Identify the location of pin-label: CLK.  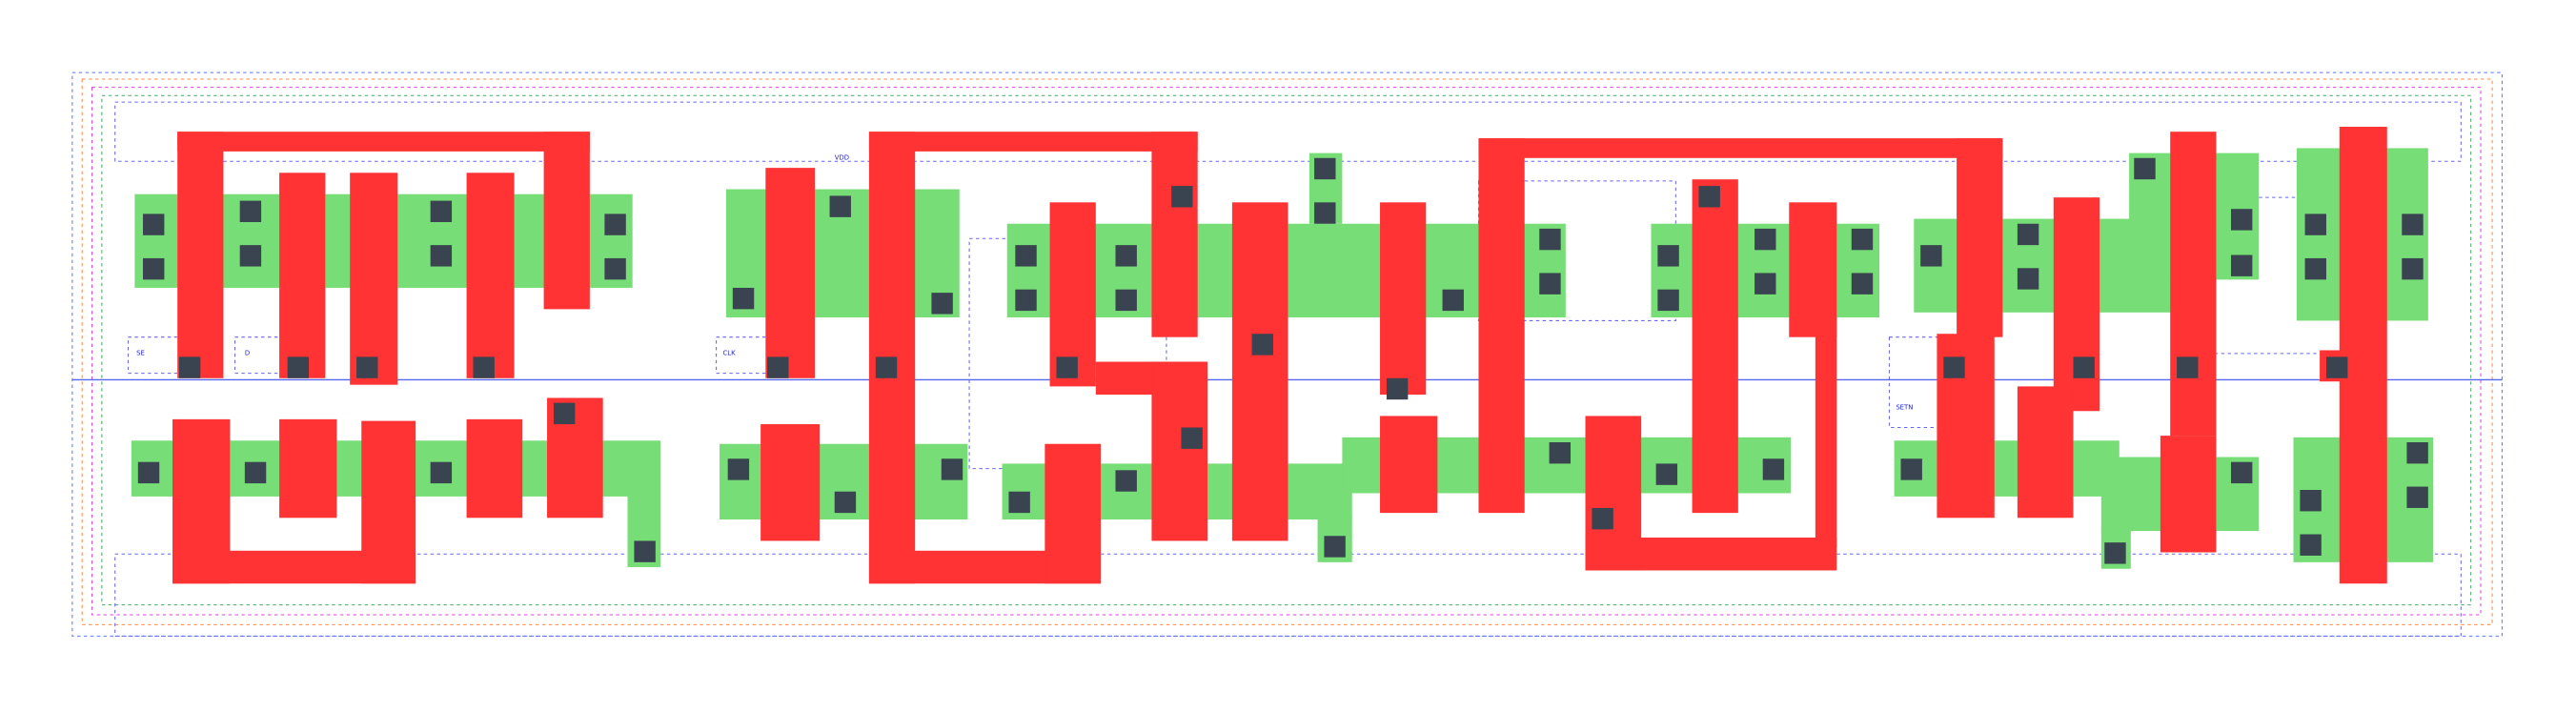
(729, 353).